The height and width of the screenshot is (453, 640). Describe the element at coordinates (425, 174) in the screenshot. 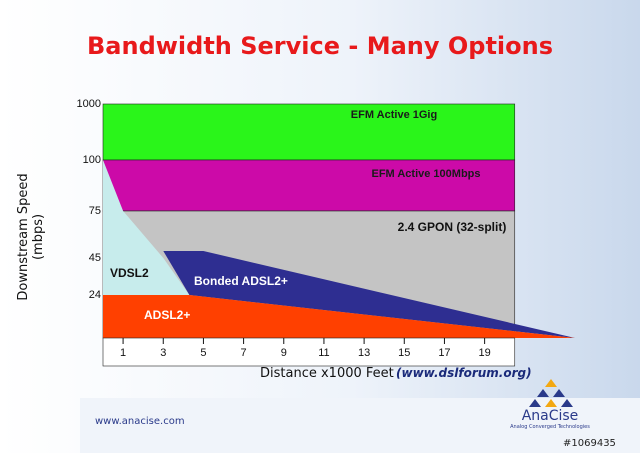

I see `series-label-efm-active-100mbps: EFM Active 100Mbps` at that location.